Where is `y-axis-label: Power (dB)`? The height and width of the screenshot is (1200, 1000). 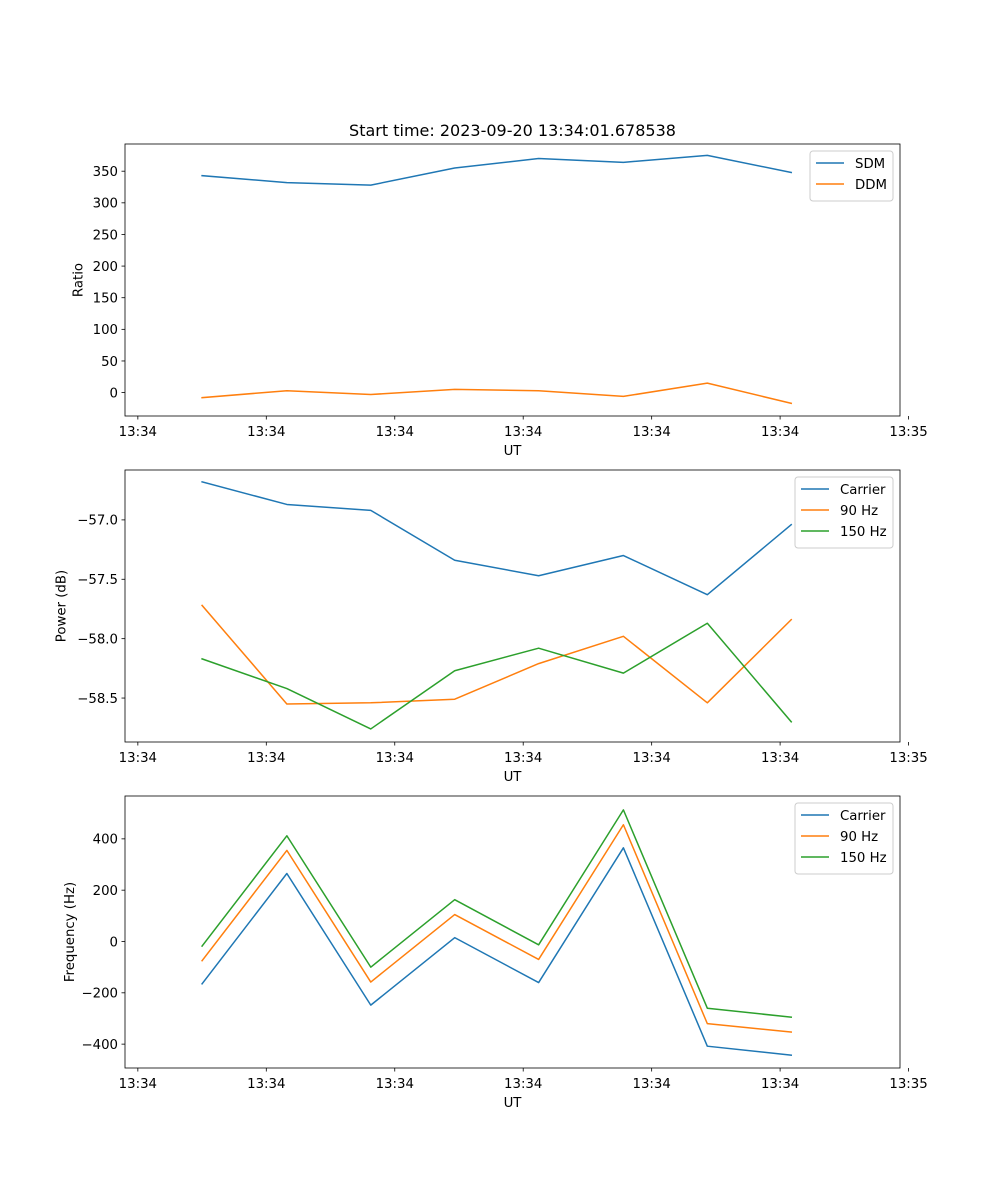
y-axis-label: Power (dB) is located at coordinates (62, 606).